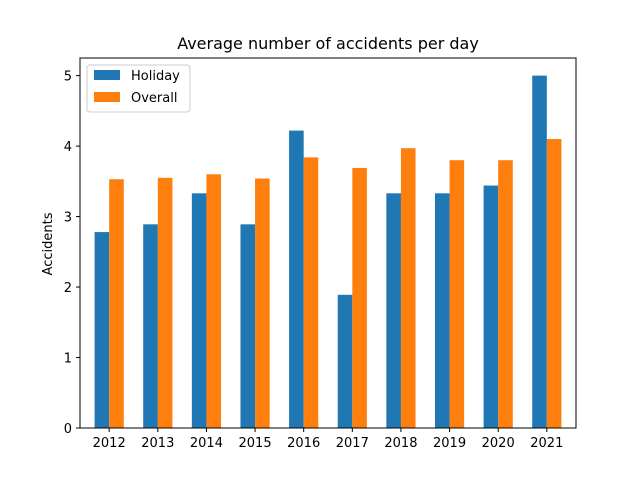 This screenshot has width=640, height=480. Describe the element at coordinates (248, 326) in the screenshot. I see `bar-holiday-2015` at that location.